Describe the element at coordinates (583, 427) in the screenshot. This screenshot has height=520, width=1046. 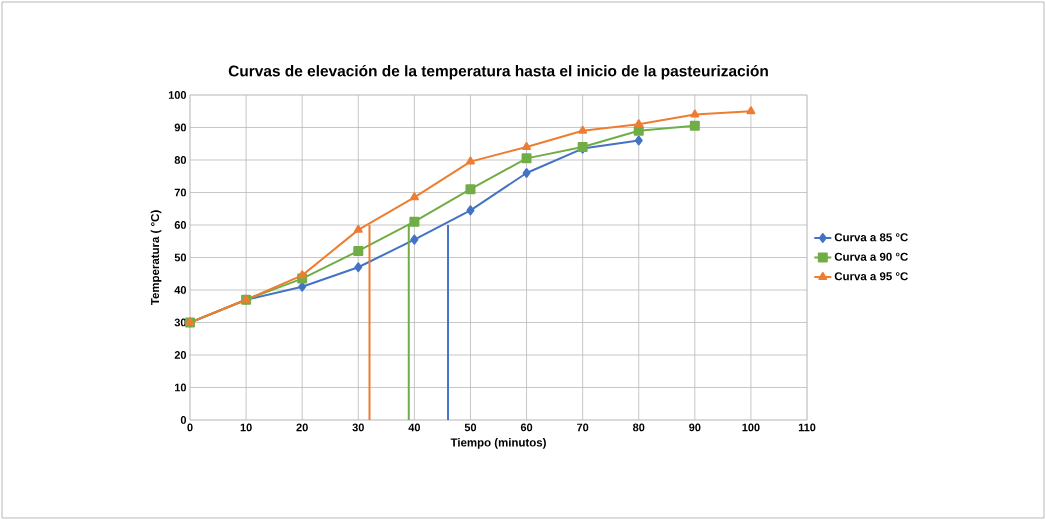
I see `x-tick-label: 70` at that location.